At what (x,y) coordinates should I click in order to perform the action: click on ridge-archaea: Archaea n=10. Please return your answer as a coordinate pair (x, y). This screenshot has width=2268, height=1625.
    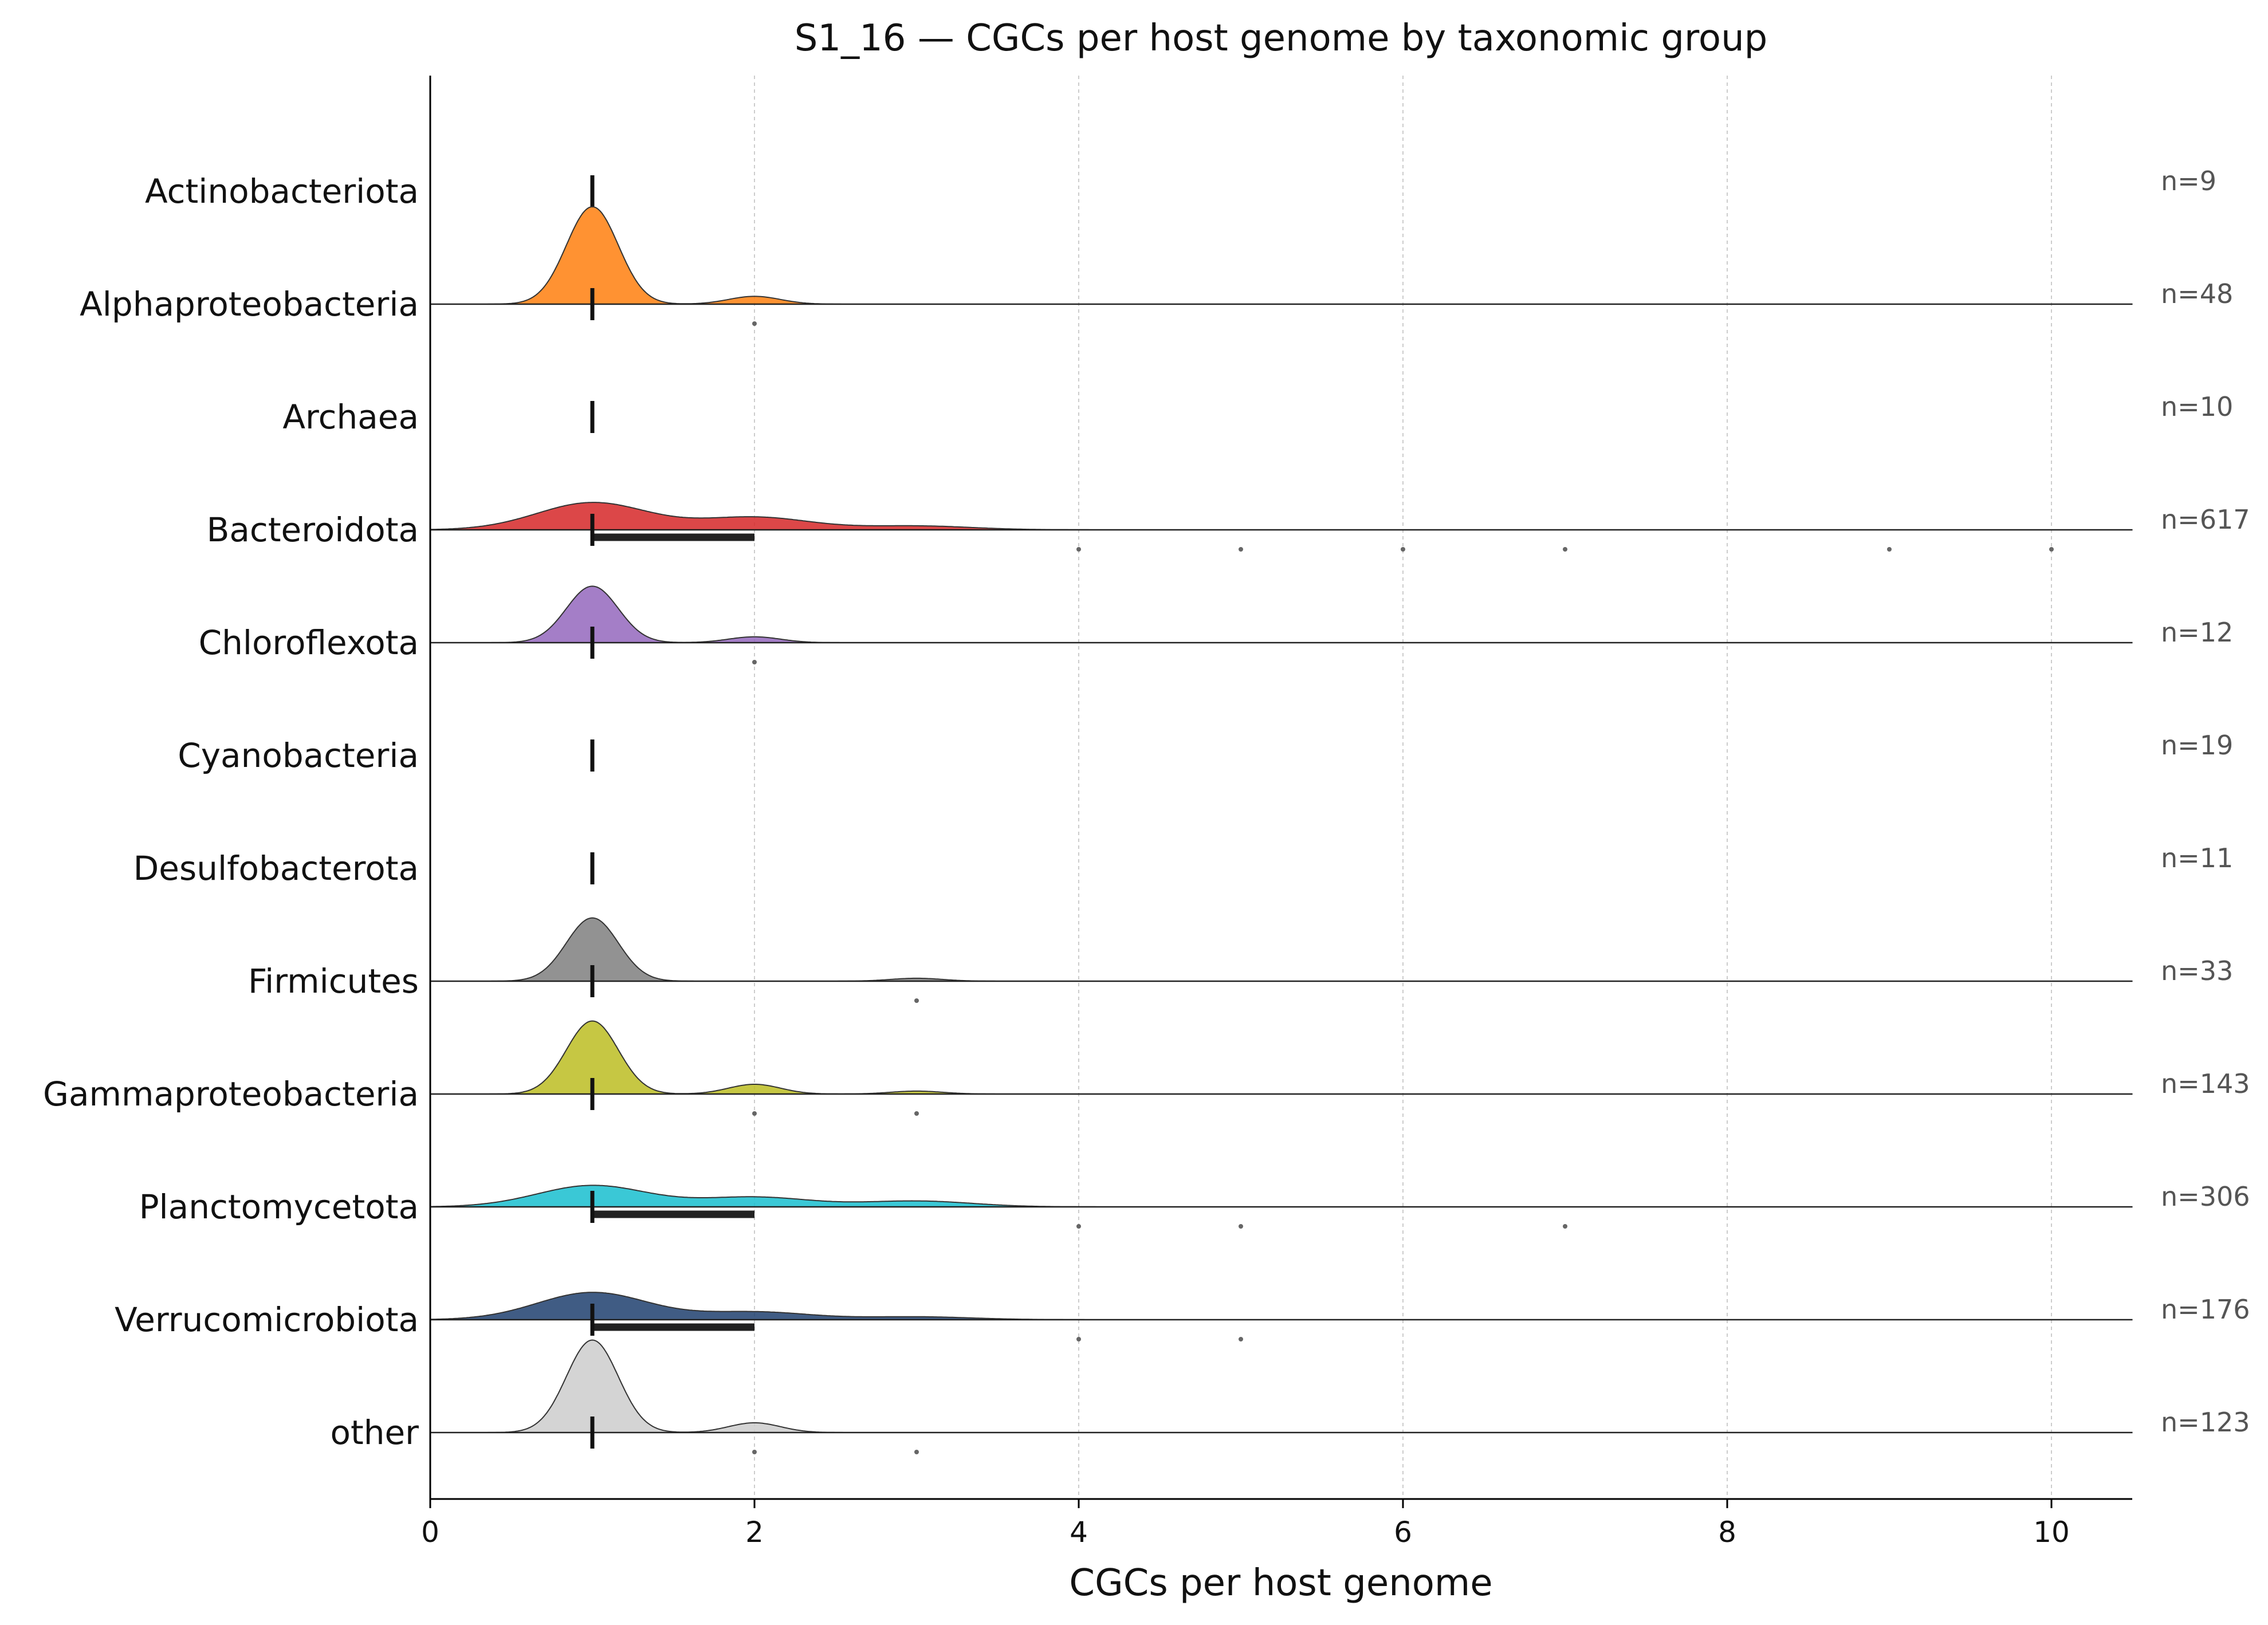
    Looking at the image, I should click on (1257, 413).